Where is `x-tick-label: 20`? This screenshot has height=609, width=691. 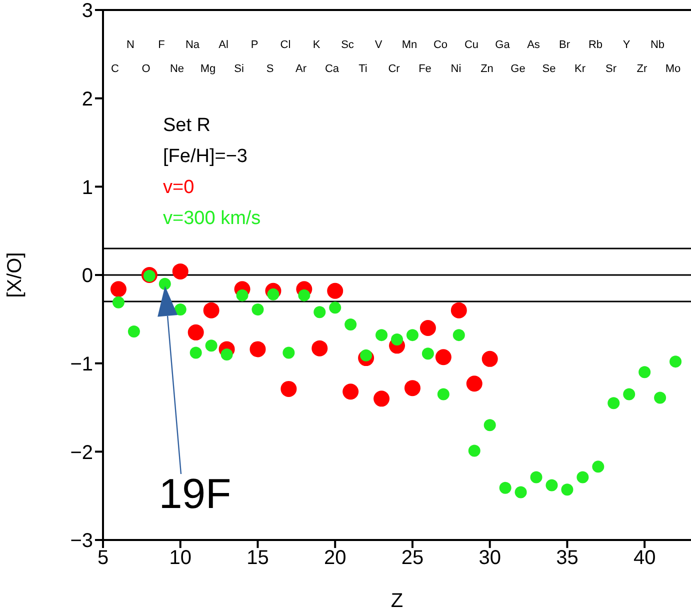
x-tick-label: 20 is located at coordinates (335, 558).